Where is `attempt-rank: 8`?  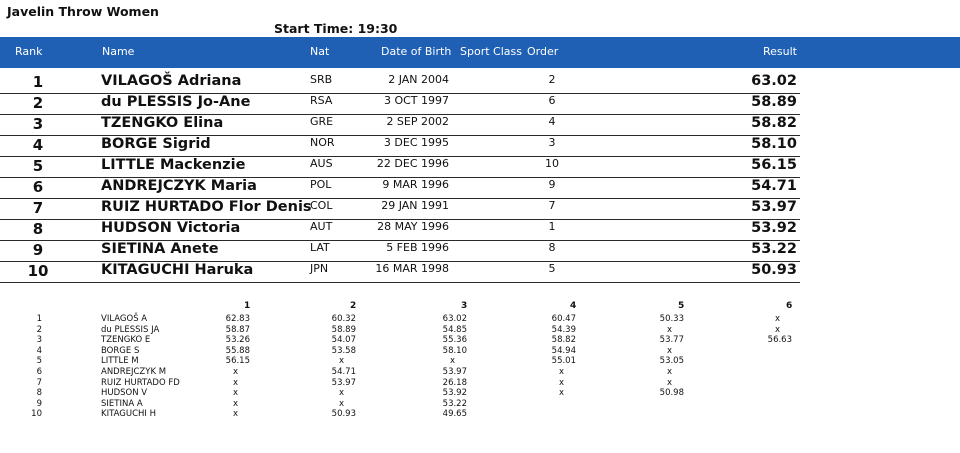
attempt-rank: 8 is located at coordinates (39, 393).